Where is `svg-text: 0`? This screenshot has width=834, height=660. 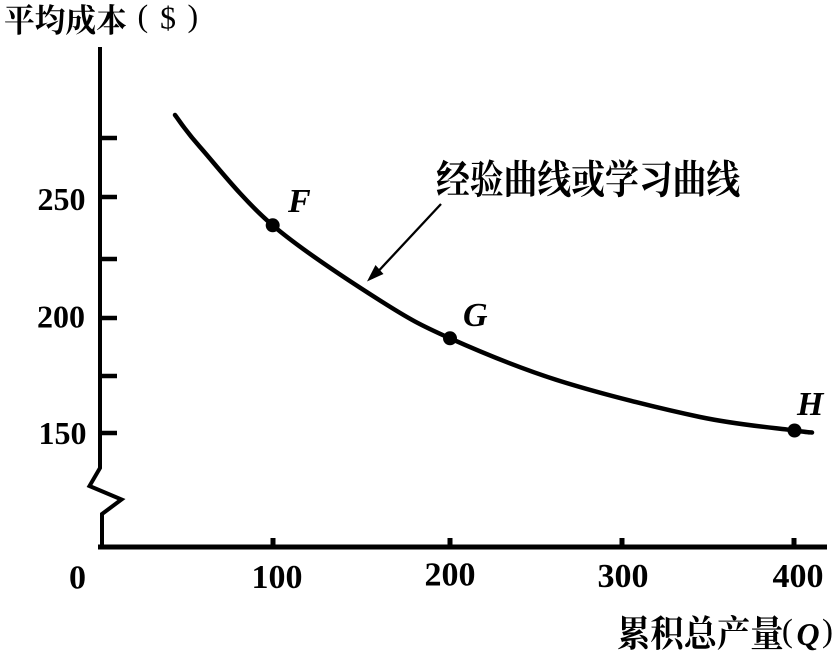 svg-text: 0 is located at coordinates (77, 578).